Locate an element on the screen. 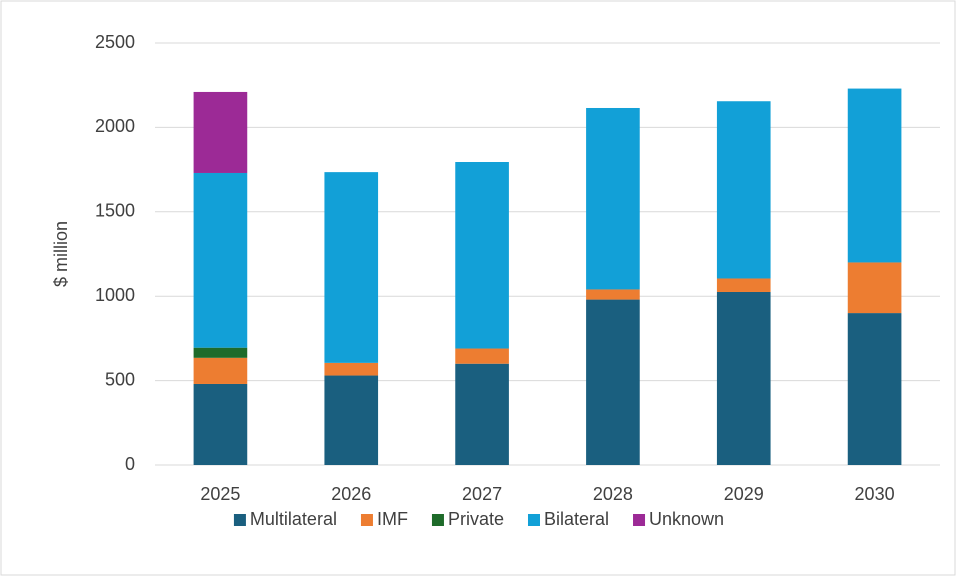  y-tick-label: 2000 is located at coordinates (115, 126).